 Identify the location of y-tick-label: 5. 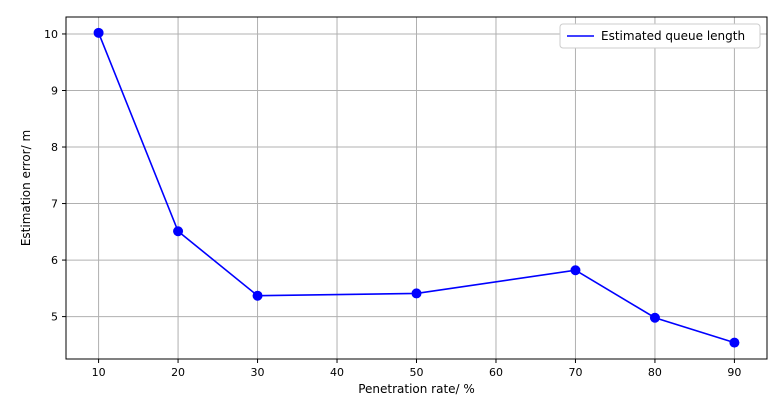
(54, 317).